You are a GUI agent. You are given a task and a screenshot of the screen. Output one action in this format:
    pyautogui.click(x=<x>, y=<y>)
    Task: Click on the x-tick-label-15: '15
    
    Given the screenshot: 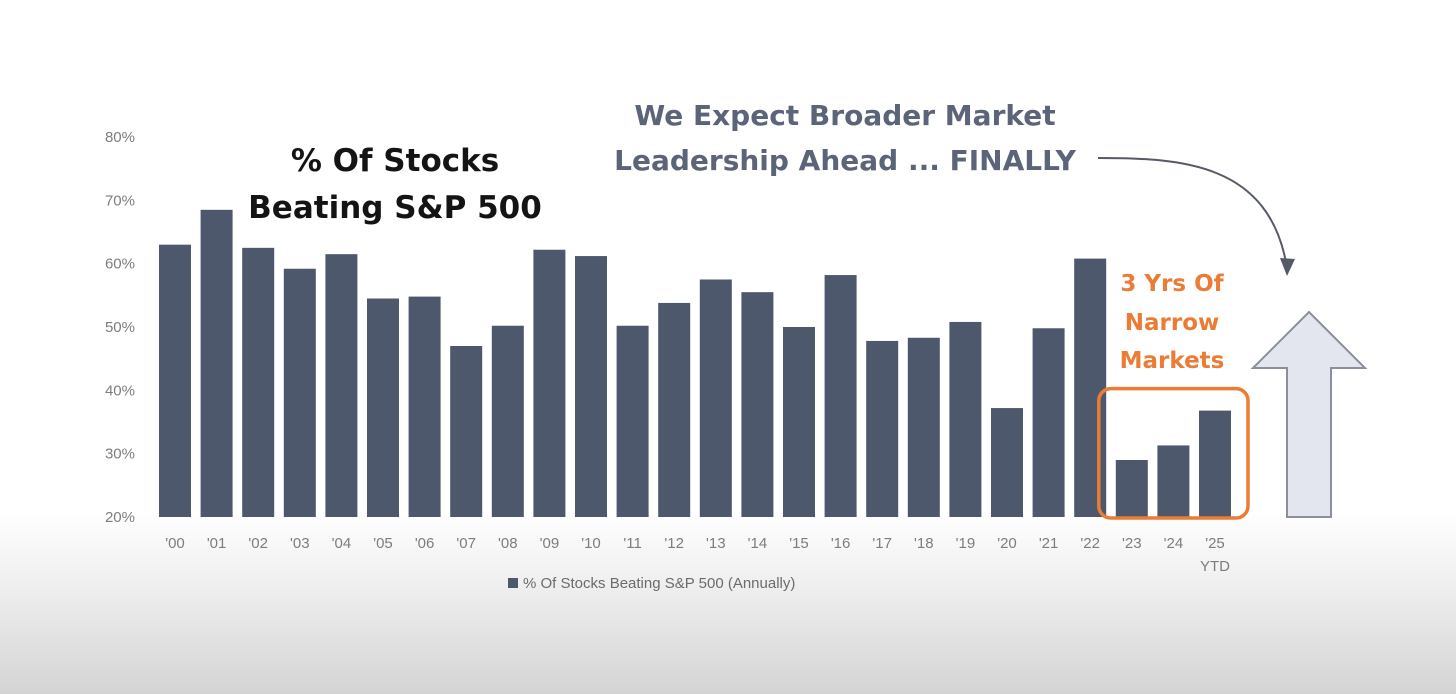 What is the action you would take?
    pyautogui.click(x=799, y=543)
    